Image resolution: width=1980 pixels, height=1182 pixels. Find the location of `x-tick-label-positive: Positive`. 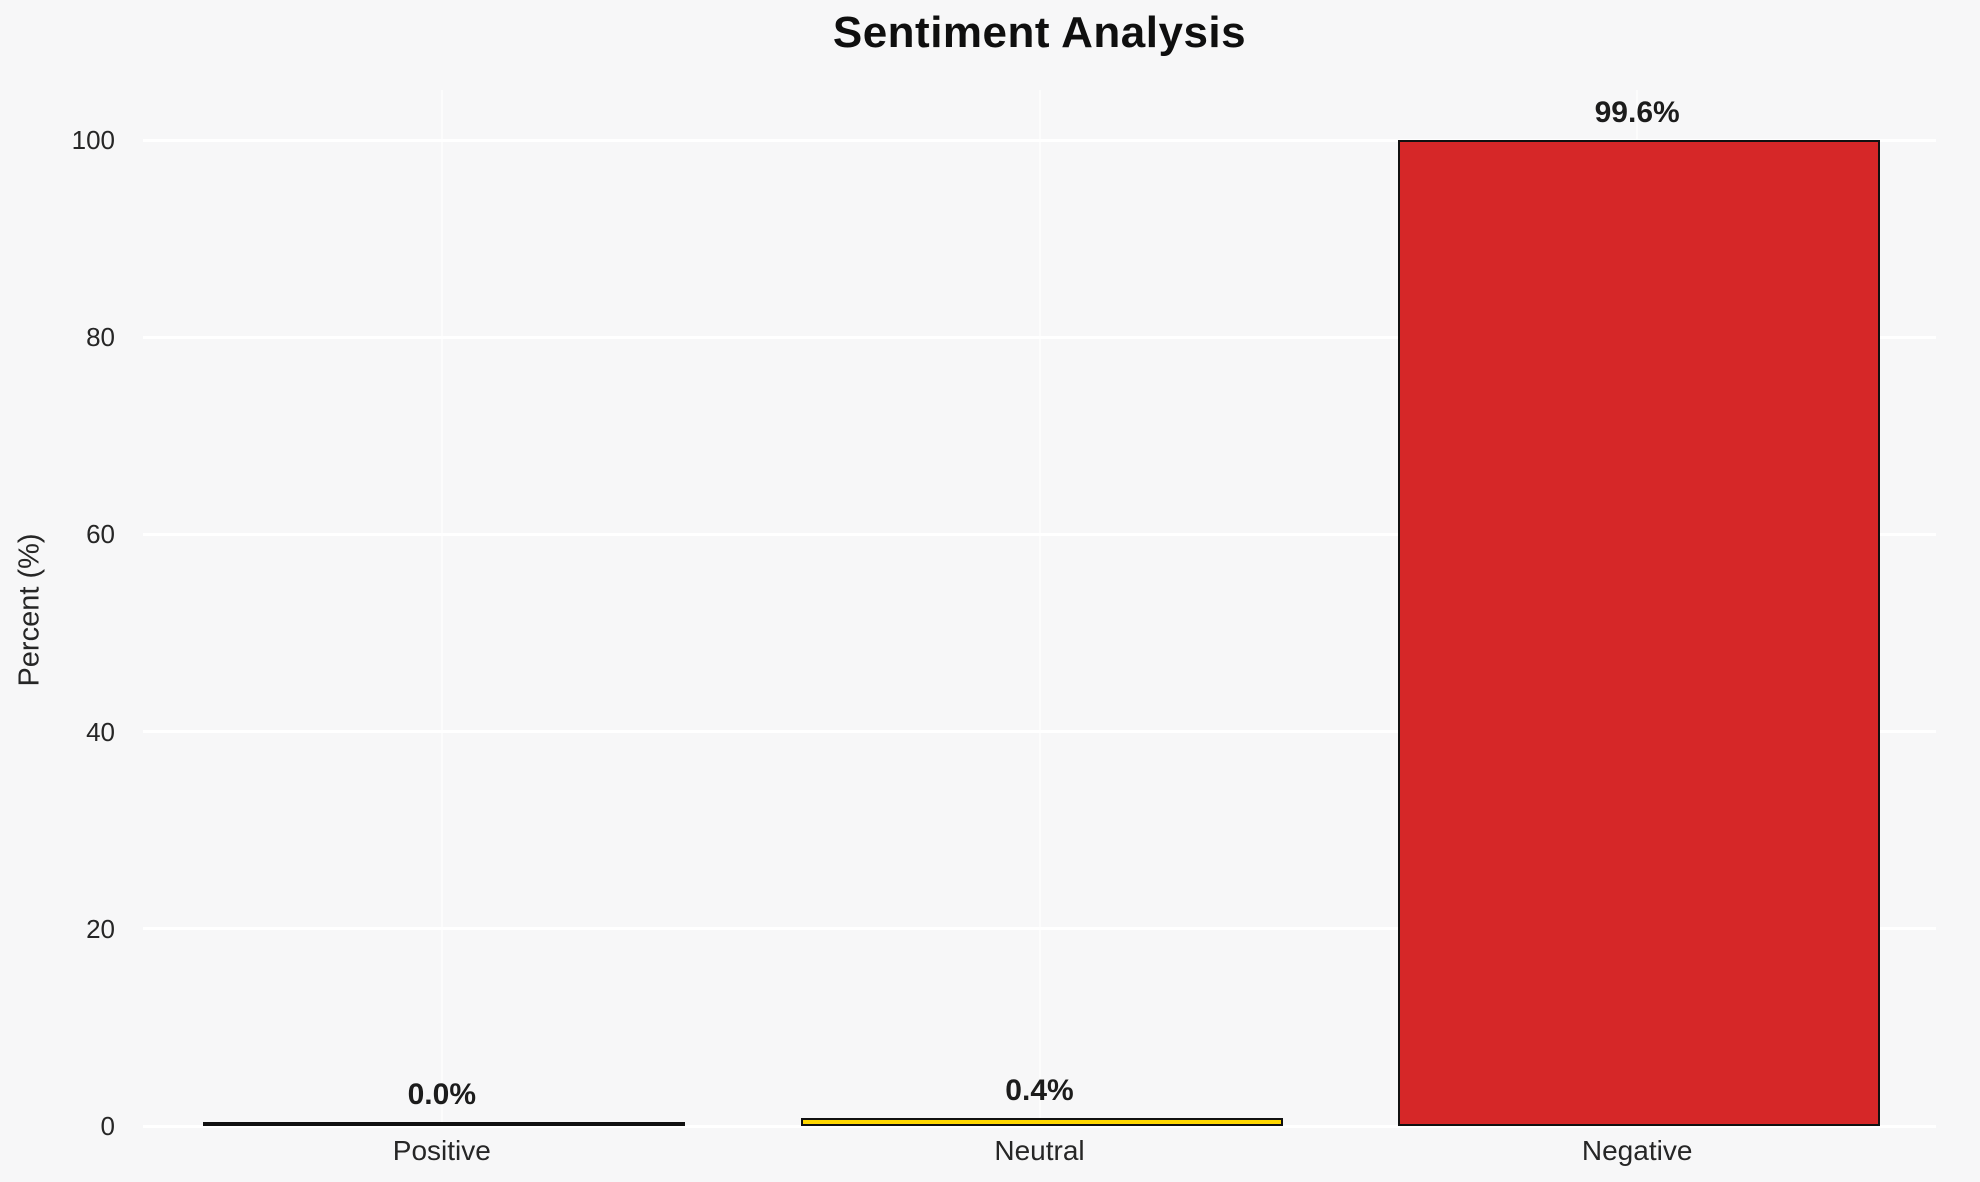

x-tick-label-positive: Positive is located at coordinates (441, 1150).